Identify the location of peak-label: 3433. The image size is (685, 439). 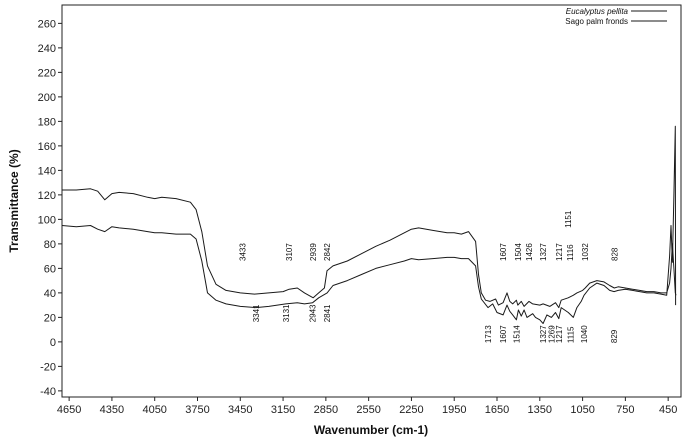
(243, 252).